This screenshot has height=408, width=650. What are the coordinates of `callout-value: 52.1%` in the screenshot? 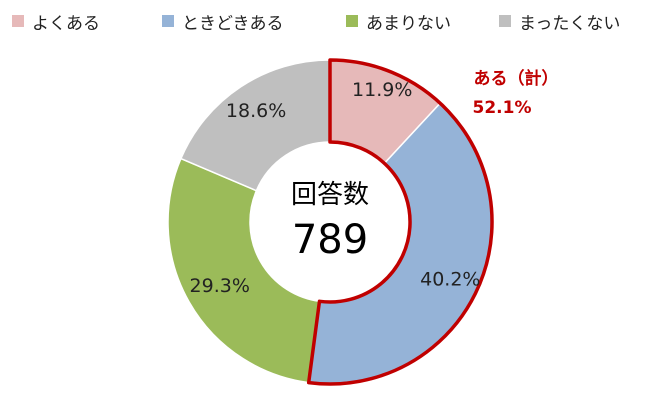 It's located at (502, 108).